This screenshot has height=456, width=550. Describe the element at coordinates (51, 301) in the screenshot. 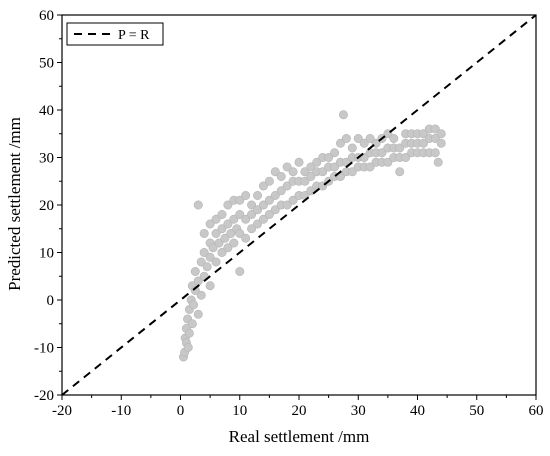

I see `y-tick-label: 0` at that location.